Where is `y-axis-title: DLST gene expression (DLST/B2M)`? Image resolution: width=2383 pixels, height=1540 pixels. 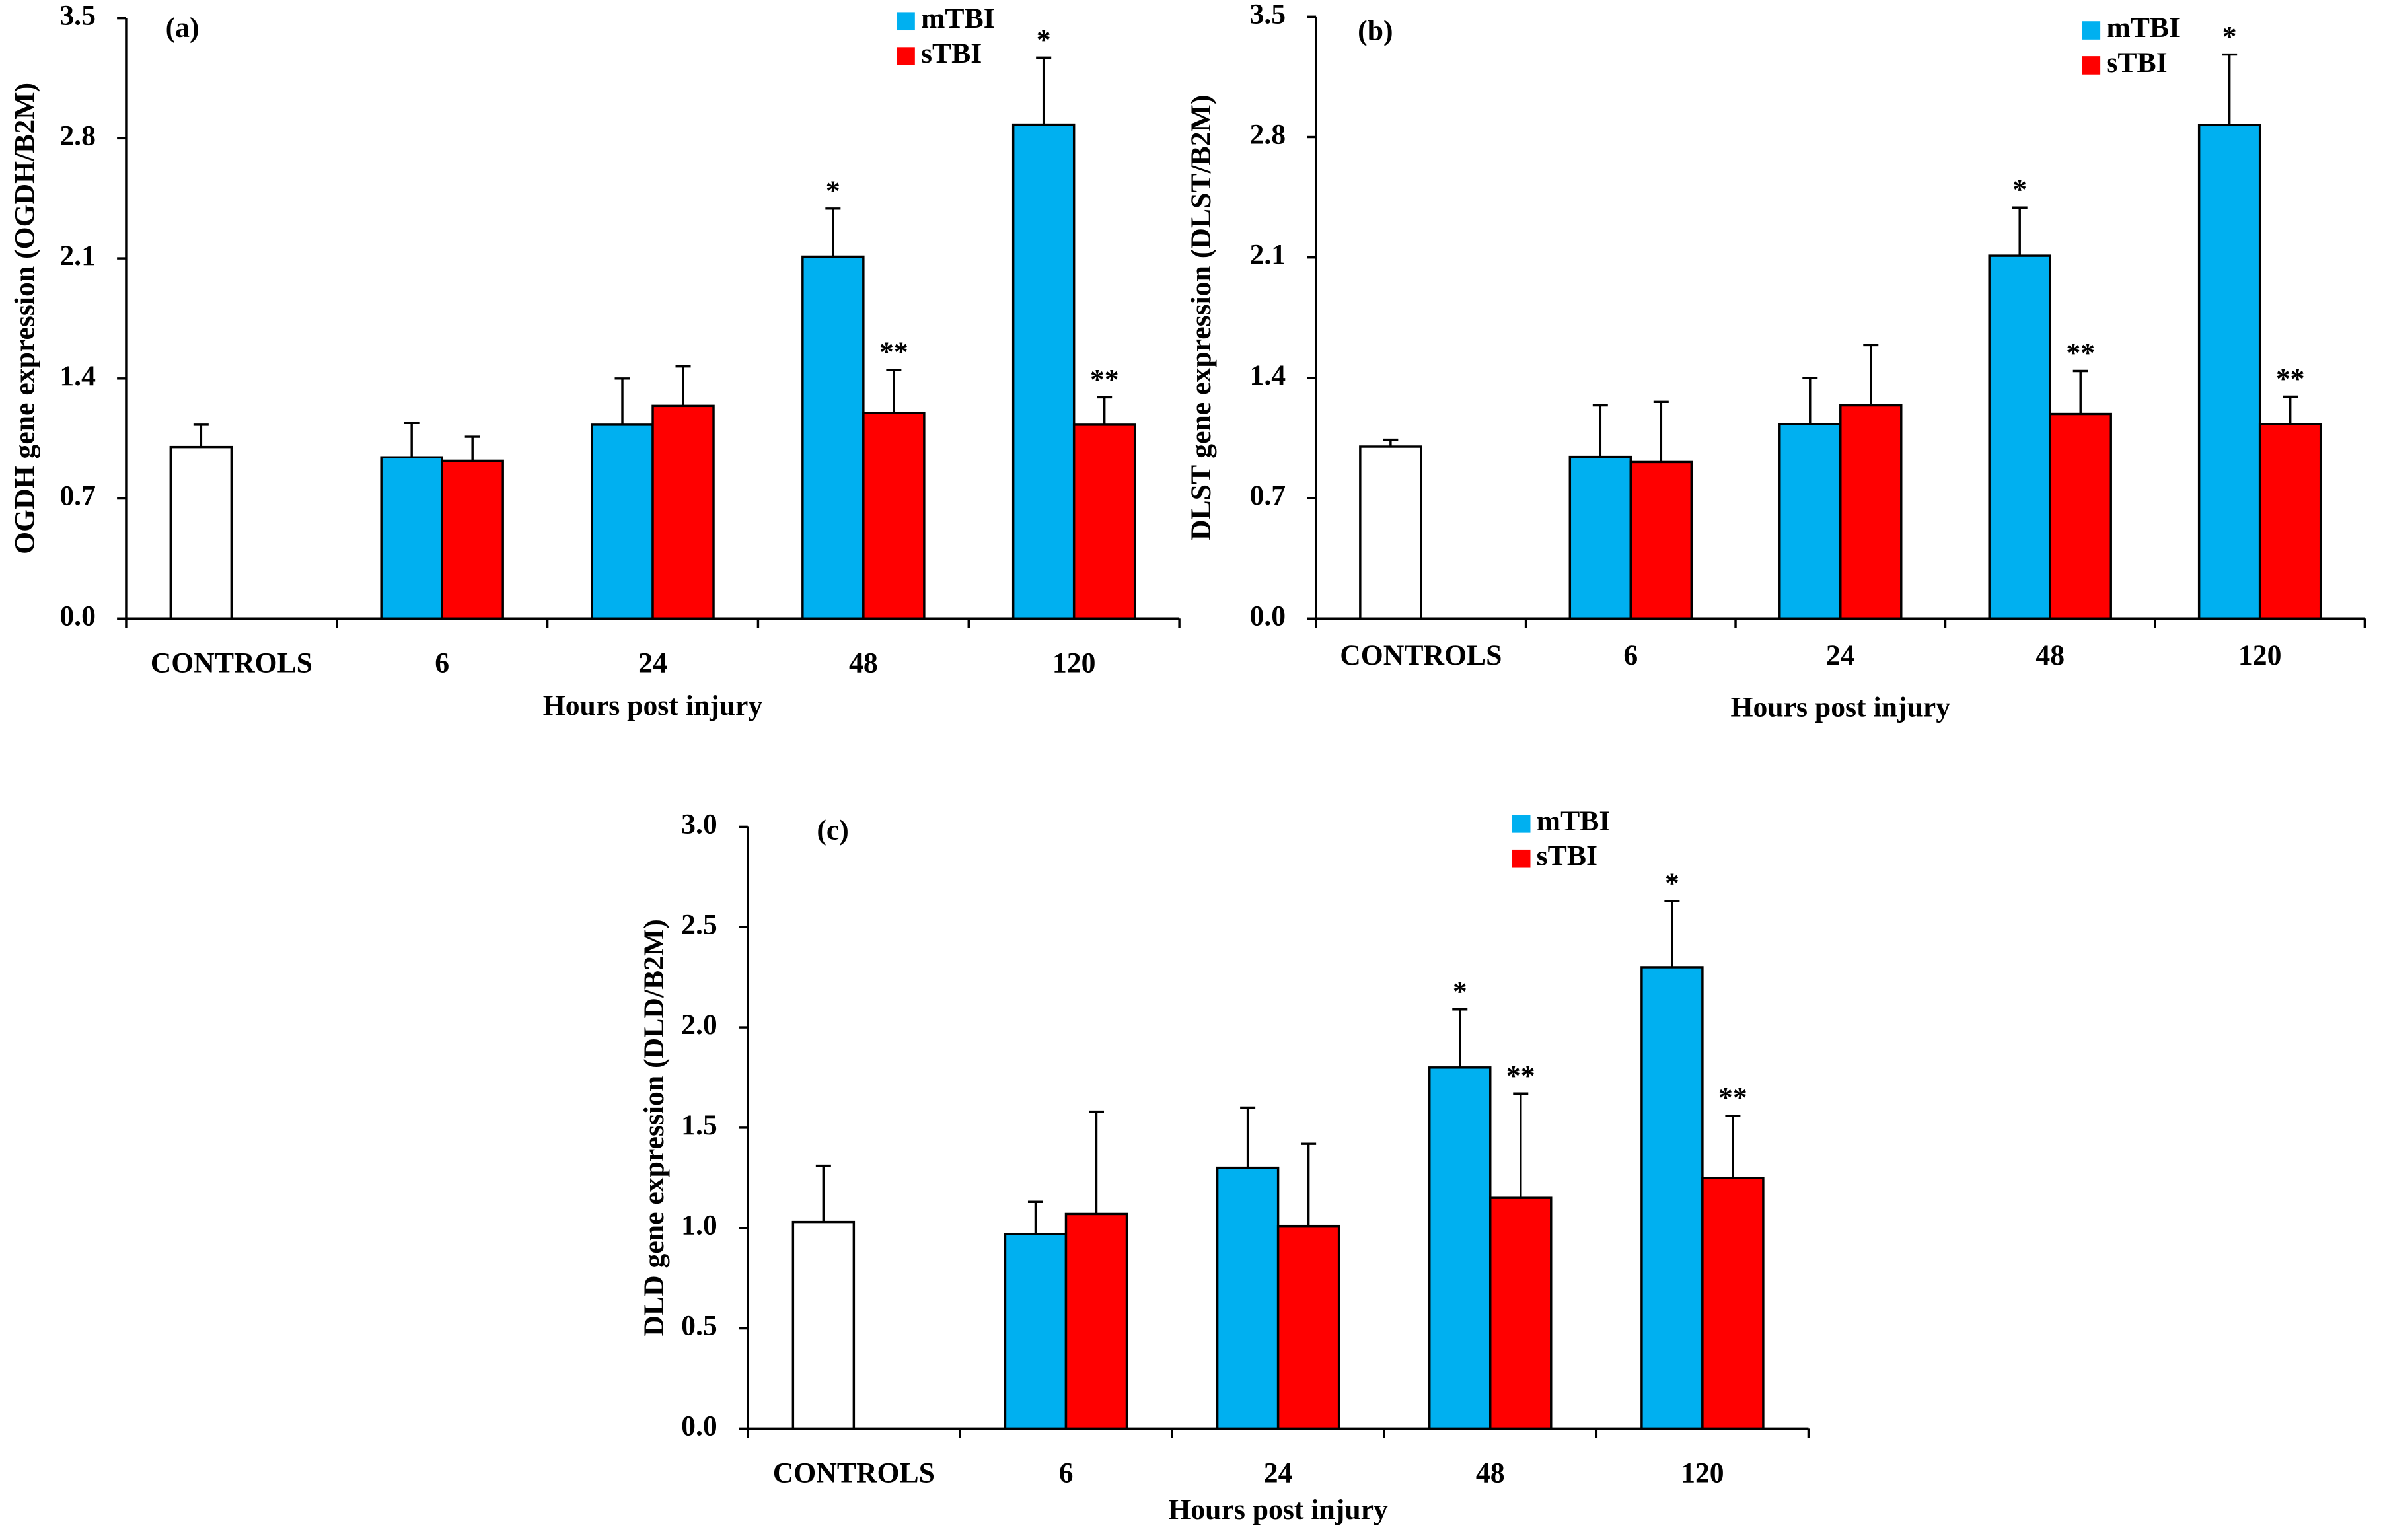
y-axis-title: DLST gene expression (DLST/B2M) is located at coordinates (1201, 317).